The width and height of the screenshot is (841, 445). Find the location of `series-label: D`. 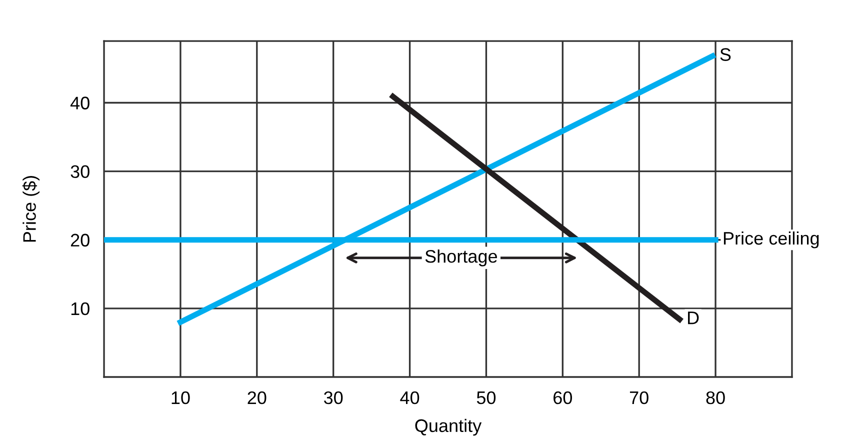

series-label: D is located at coordinates (693, 318).